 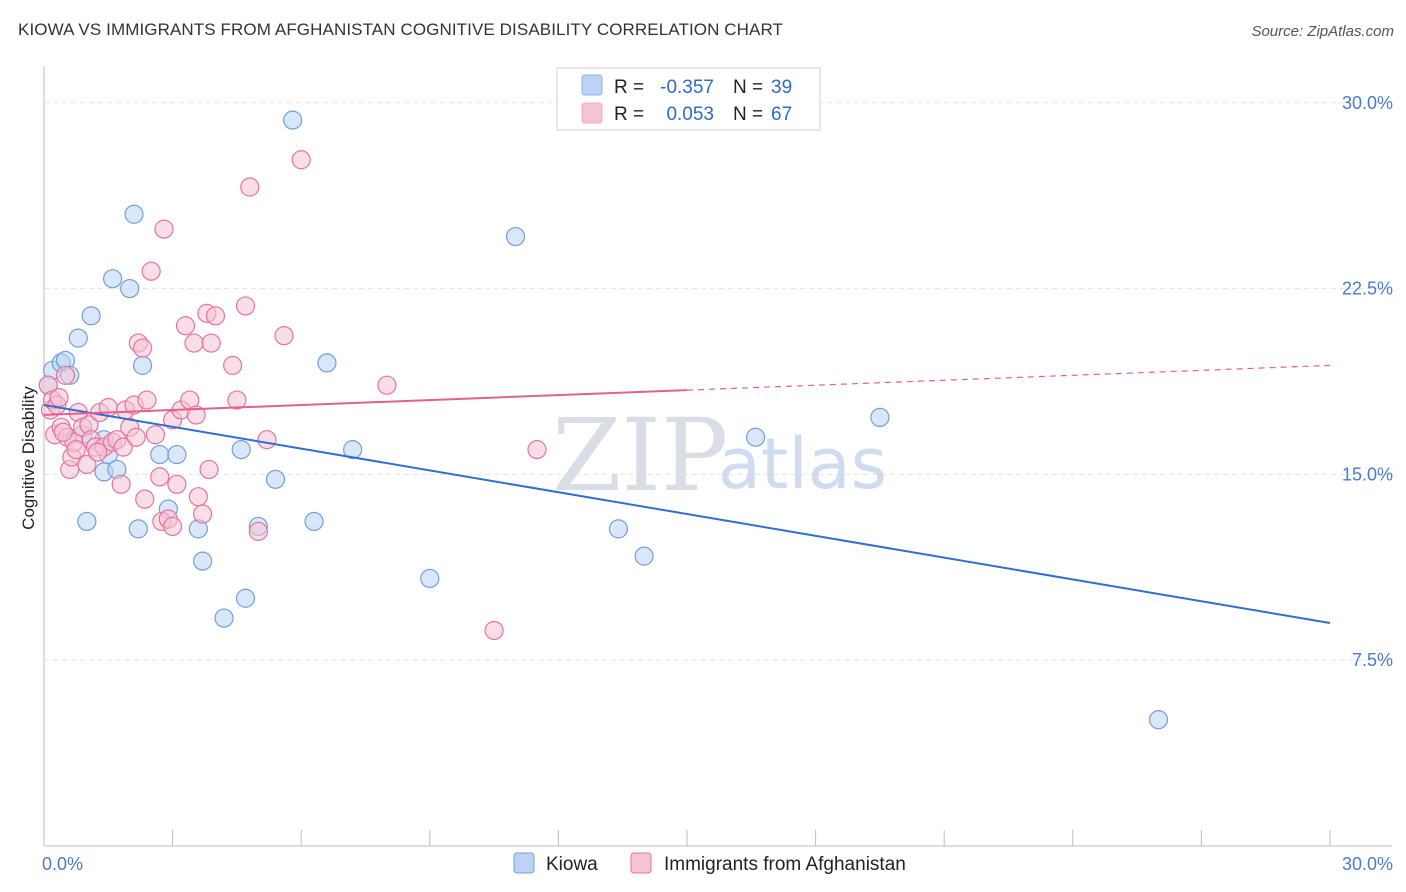 What do you see at coordinates (640, 455) in the screenshot?
I see `watermark-zip: ZIP` at bounding box center [640, 455].